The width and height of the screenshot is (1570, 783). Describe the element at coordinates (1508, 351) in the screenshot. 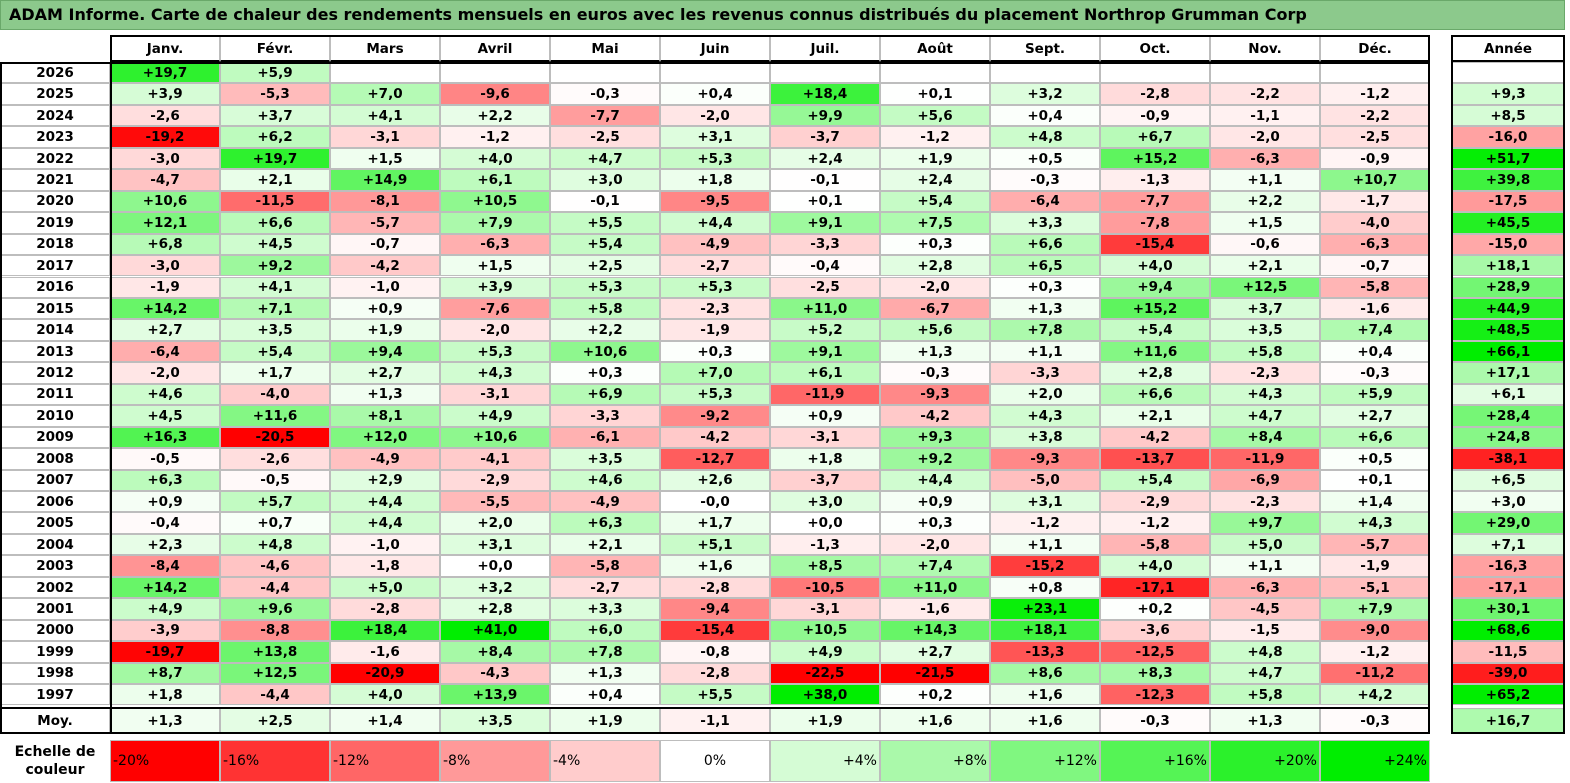

I see `year-total-cell: +66,1` at that location.